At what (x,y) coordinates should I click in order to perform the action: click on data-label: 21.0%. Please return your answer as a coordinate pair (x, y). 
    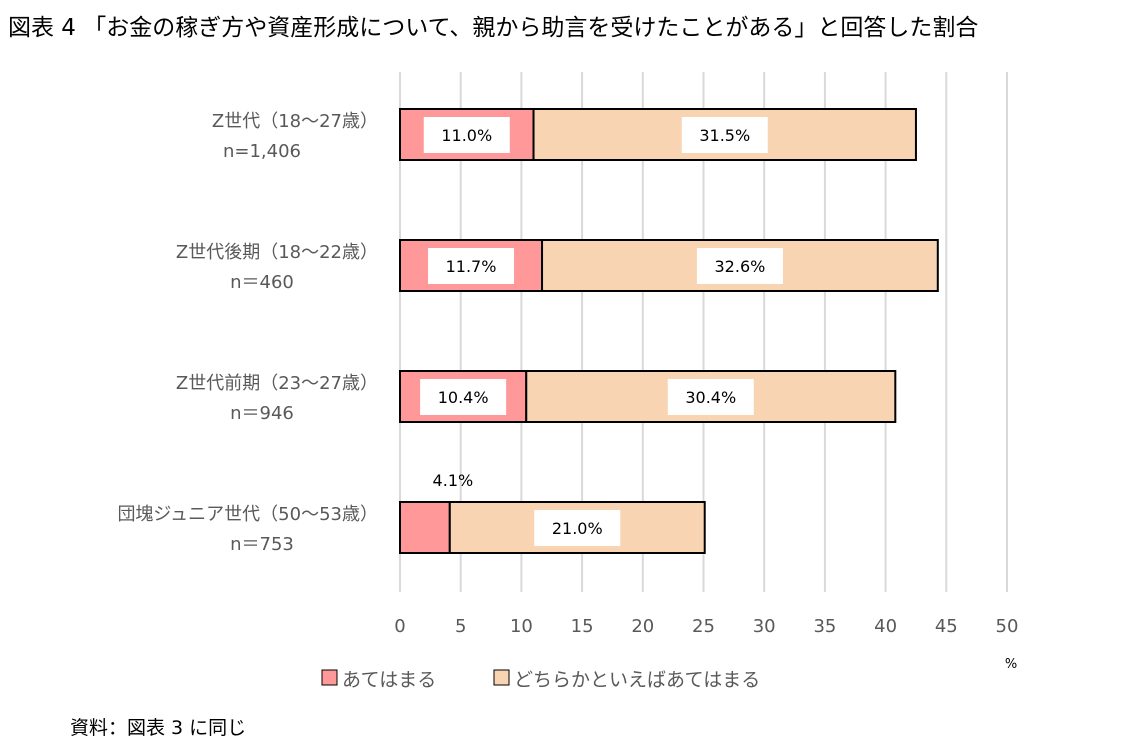
    Looking at the image, I should click on (577, 528).